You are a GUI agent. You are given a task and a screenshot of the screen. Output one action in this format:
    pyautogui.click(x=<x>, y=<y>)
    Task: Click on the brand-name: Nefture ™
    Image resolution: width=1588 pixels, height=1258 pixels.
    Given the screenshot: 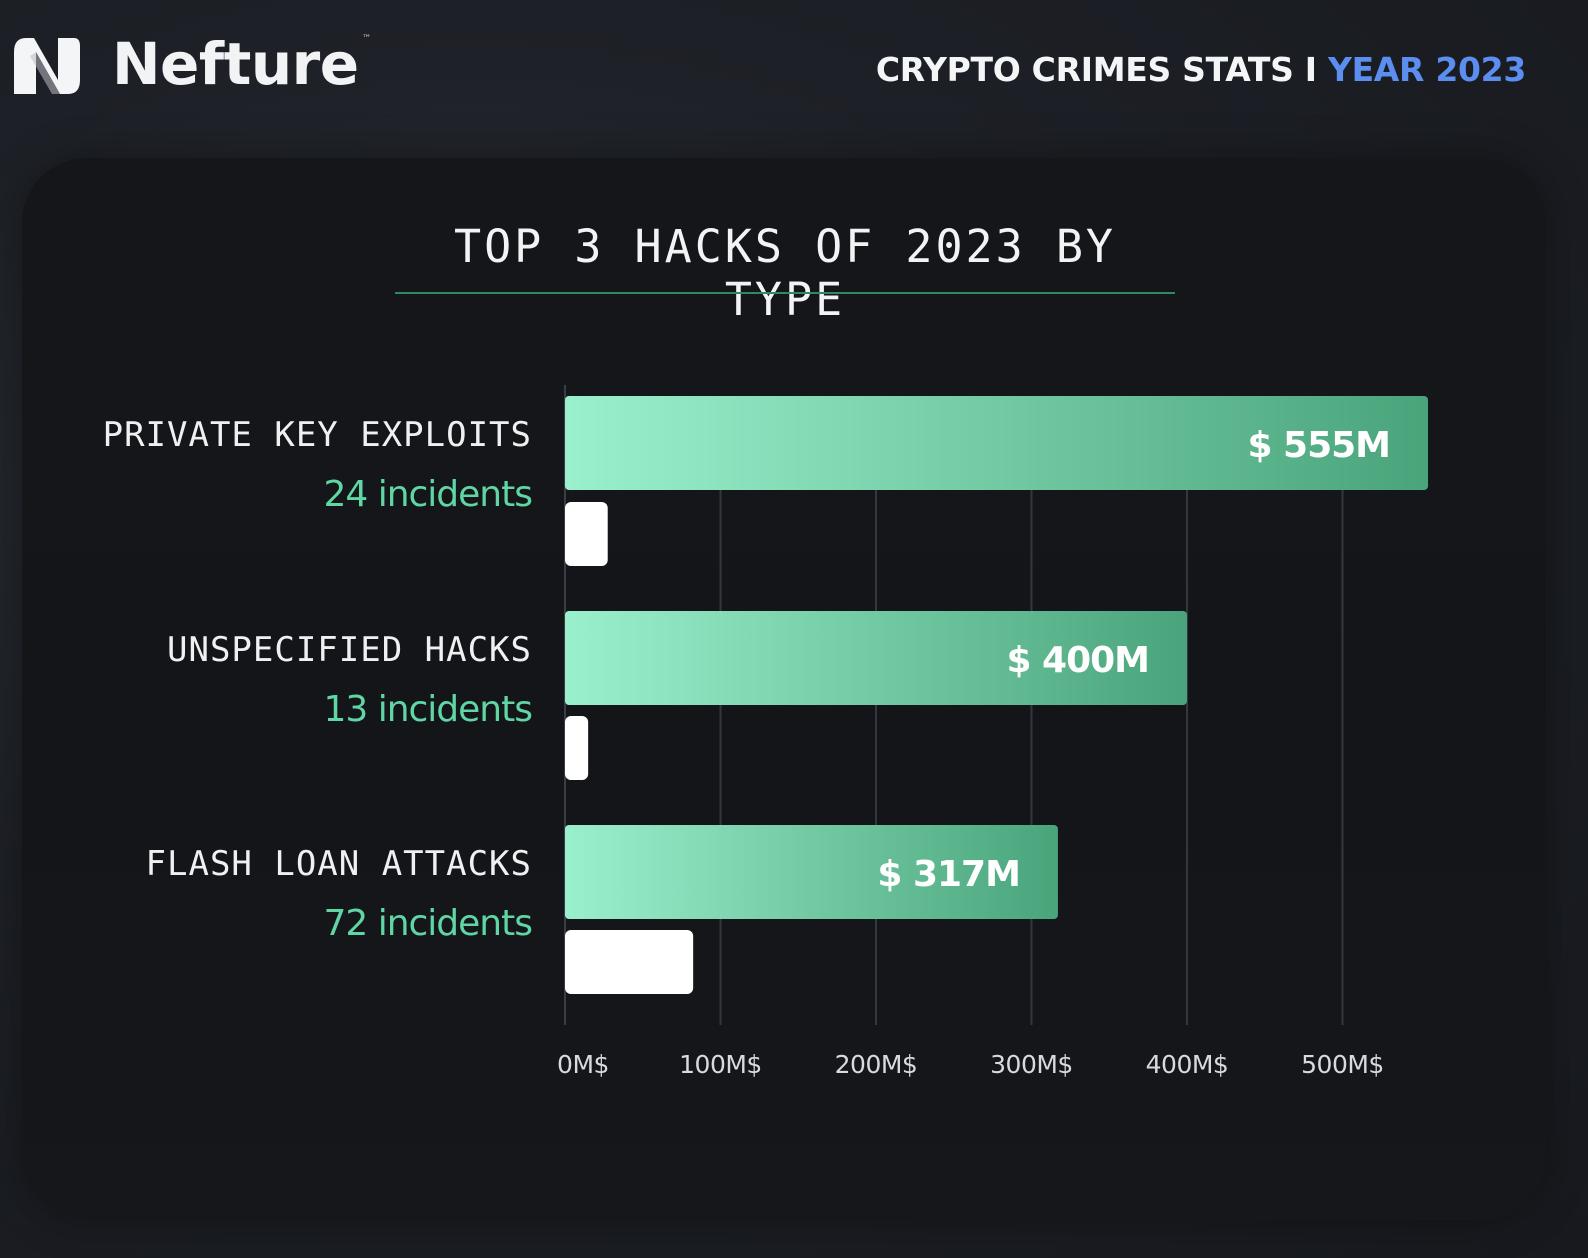 What is the action you would take?
    pyautogui.click(x=241, y=64)
    